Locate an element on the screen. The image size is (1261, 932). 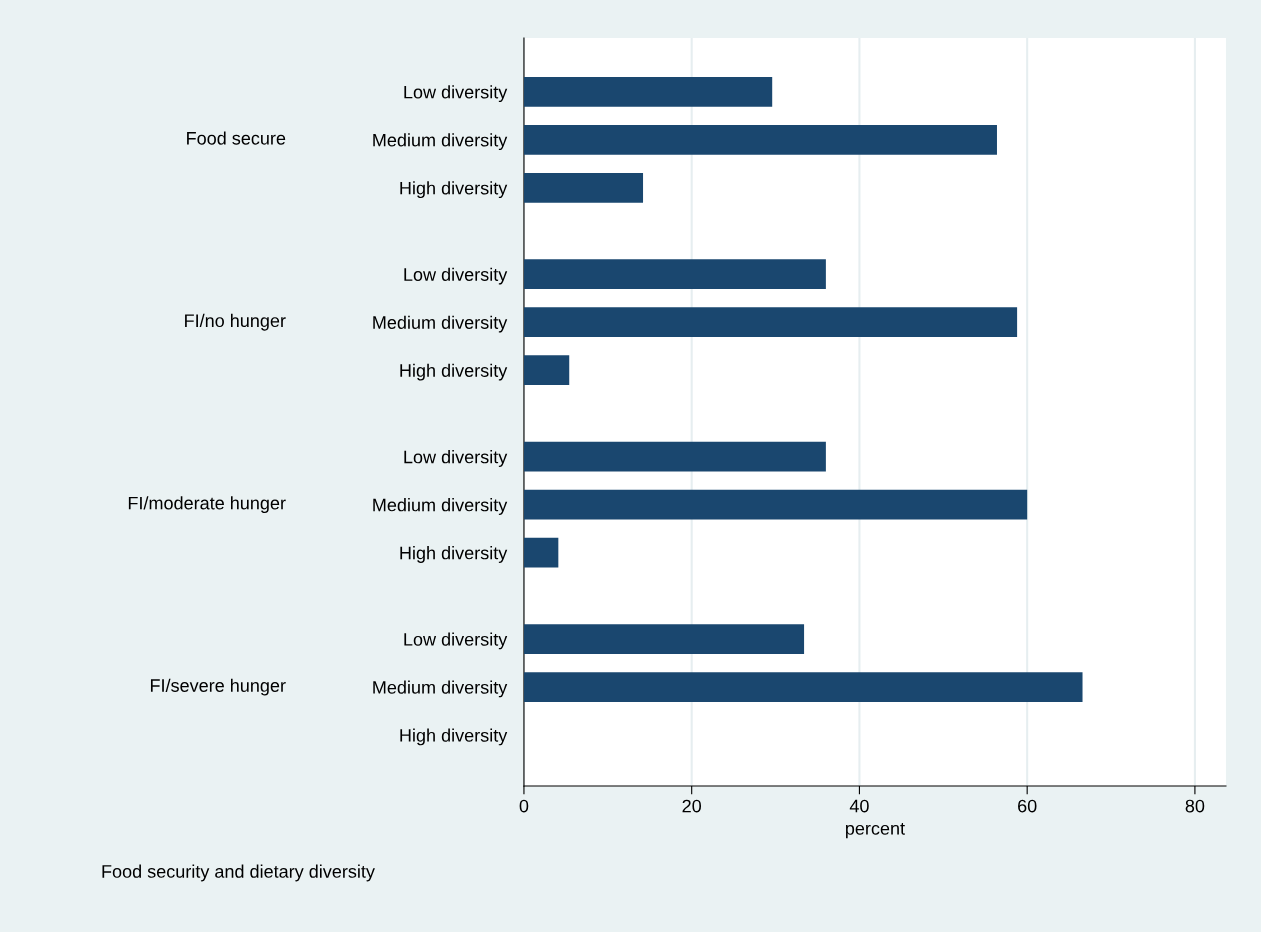
x-axis-title: percent is located at coordinates (875, 830).